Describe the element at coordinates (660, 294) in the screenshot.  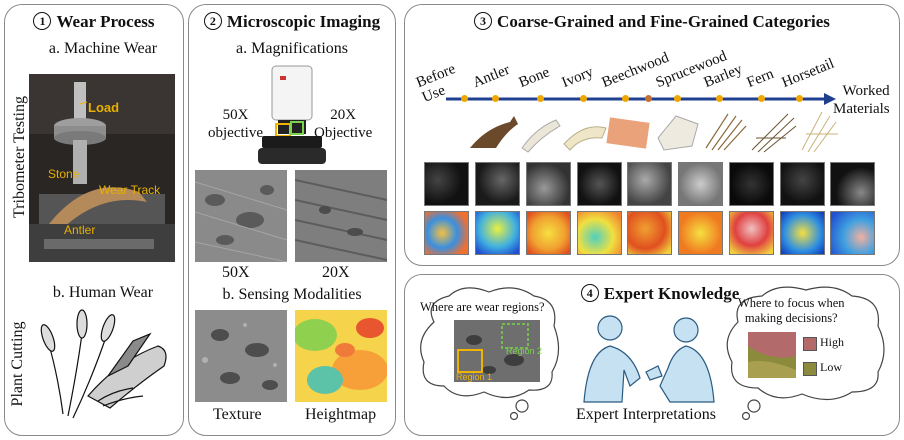
I see `panel-expert-knowledge-title: 4 Expert Knowledge` at that location.